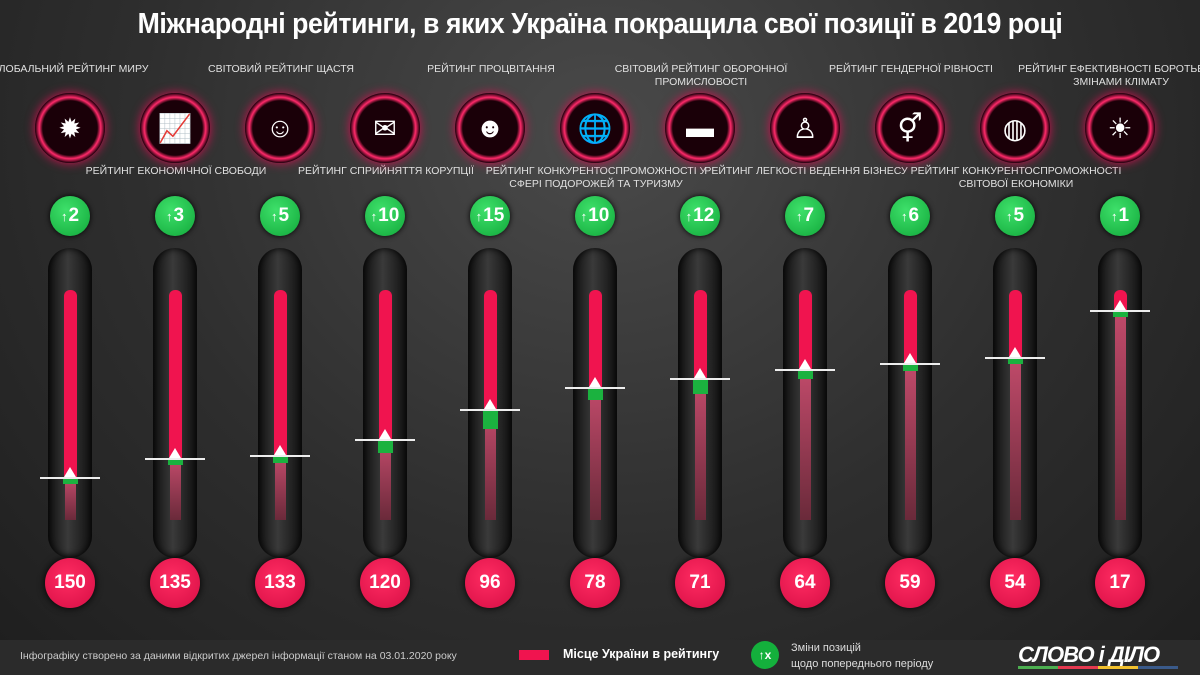 This screenshot has width=1200, height=675. Describe the element at coordinates (1120, 128) in the screenshot. I see `sun-thermometer-icon: ☀` at that location.